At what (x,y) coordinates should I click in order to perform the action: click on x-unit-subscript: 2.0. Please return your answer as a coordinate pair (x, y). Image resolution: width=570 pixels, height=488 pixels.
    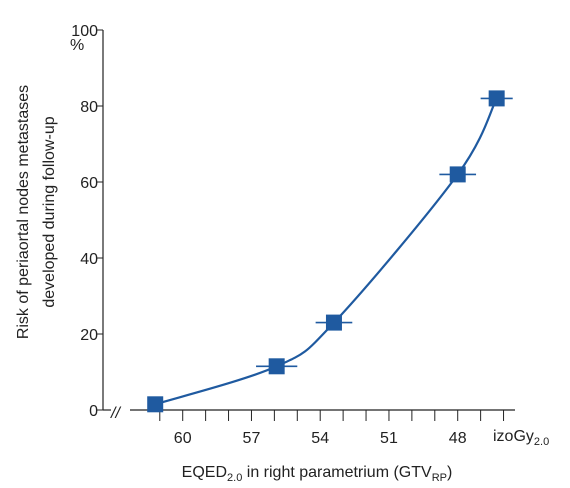
    Looking at the image, I should click on (541, 442).